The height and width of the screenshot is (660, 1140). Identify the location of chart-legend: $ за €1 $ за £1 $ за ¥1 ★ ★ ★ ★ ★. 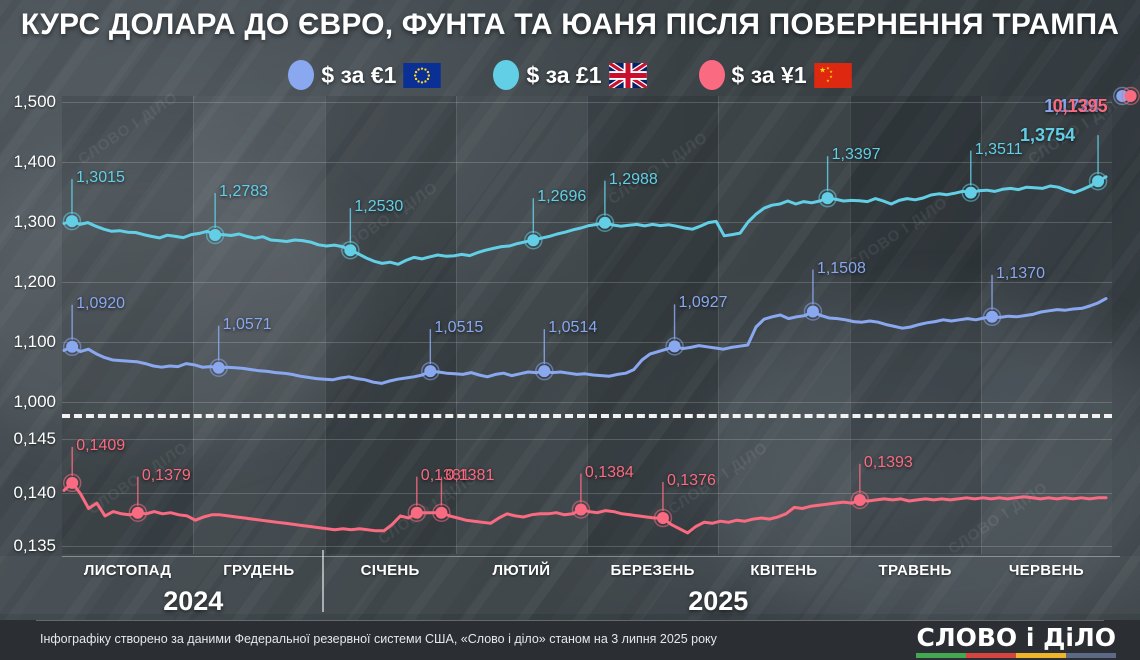
(570, 75).